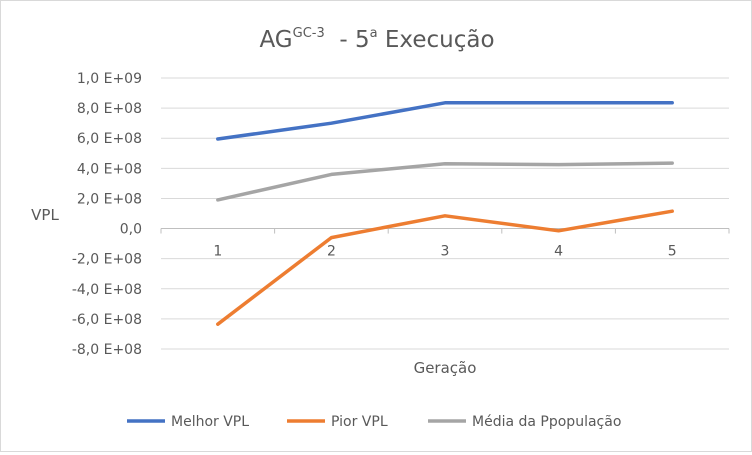 The width and height of the screenshot is (752, 455). I want to click on y-tick-label: 2,0 E+08, so click(109, 199).